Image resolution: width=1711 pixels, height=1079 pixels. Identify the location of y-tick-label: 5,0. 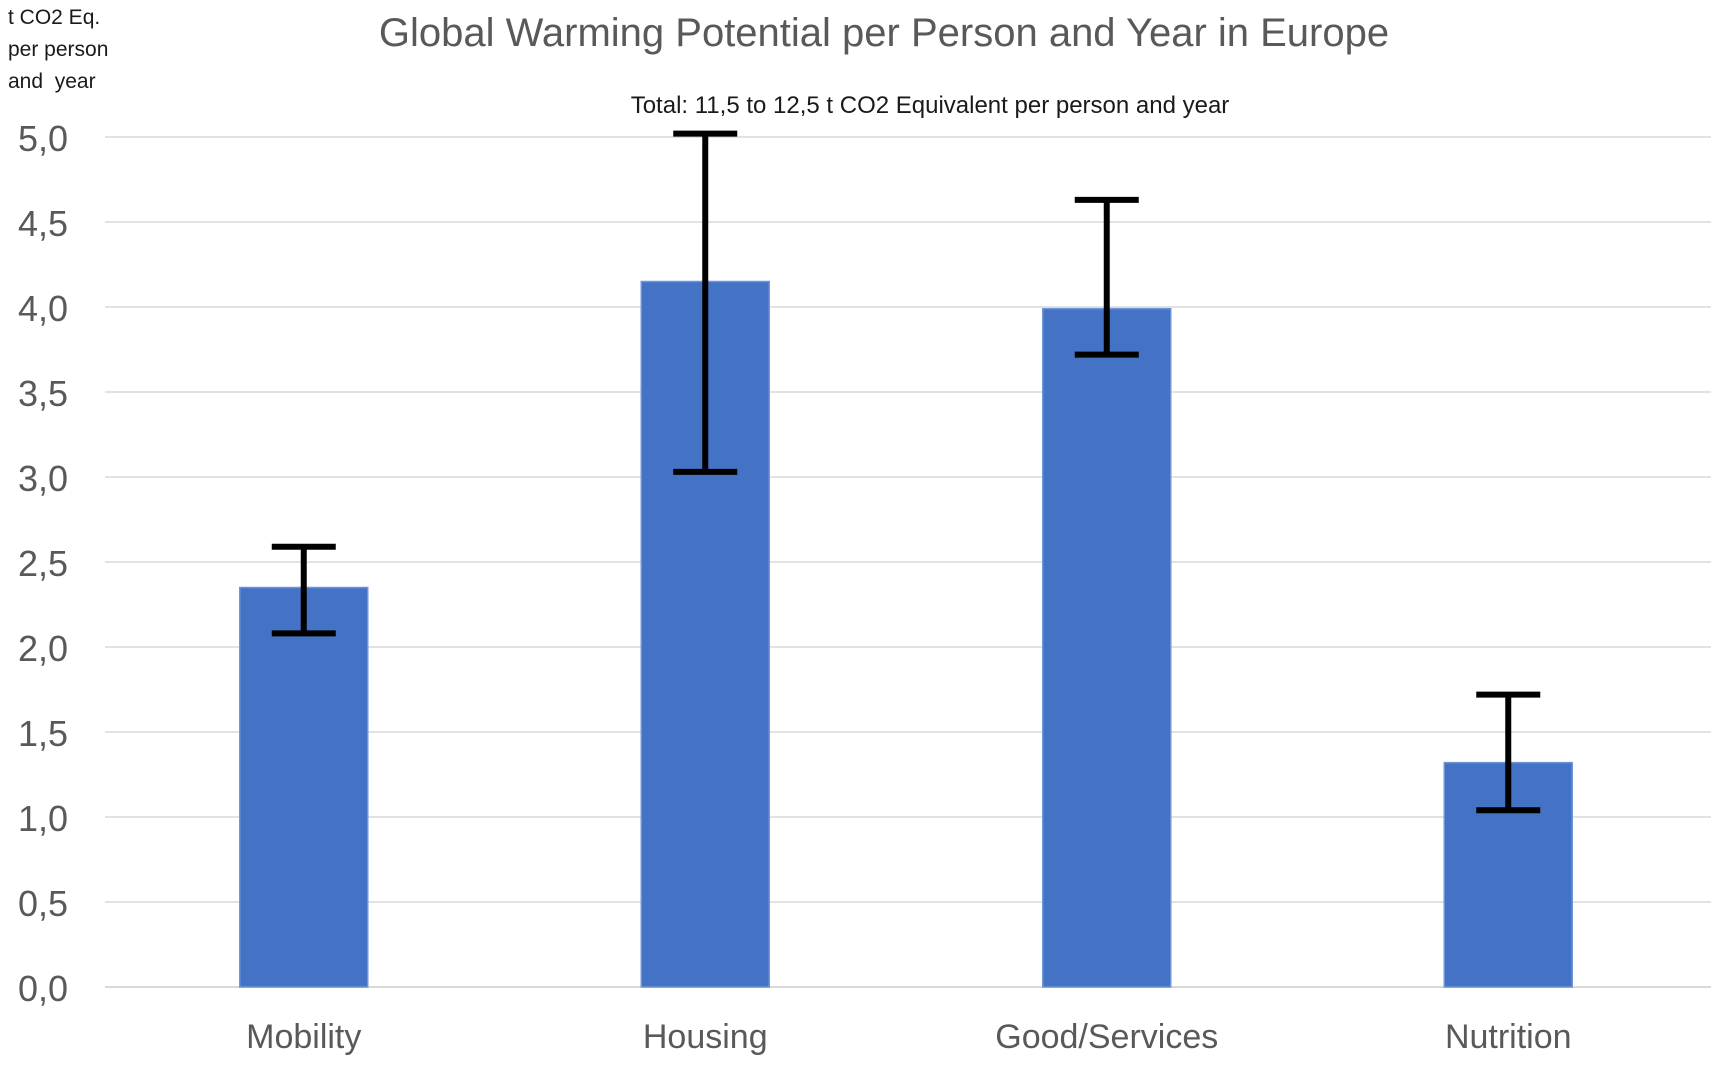
(43, 138).